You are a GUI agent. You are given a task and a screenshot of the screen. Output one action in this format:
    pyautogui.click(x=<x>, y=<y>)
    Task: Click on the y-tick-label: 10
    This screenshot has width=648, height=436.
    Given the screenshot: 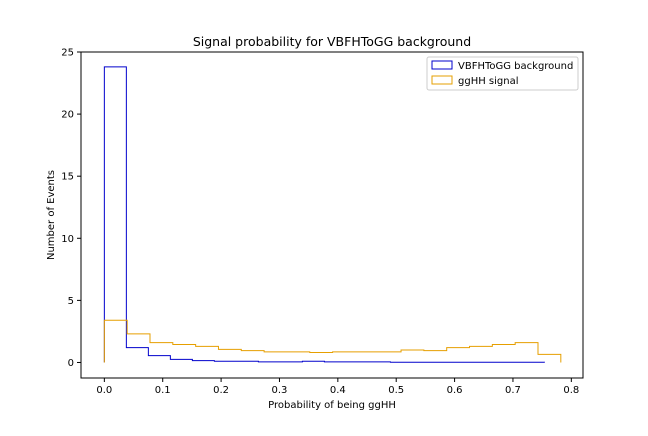 What is the action you would take?
    pyautogui.click(x=67, y=239)
    